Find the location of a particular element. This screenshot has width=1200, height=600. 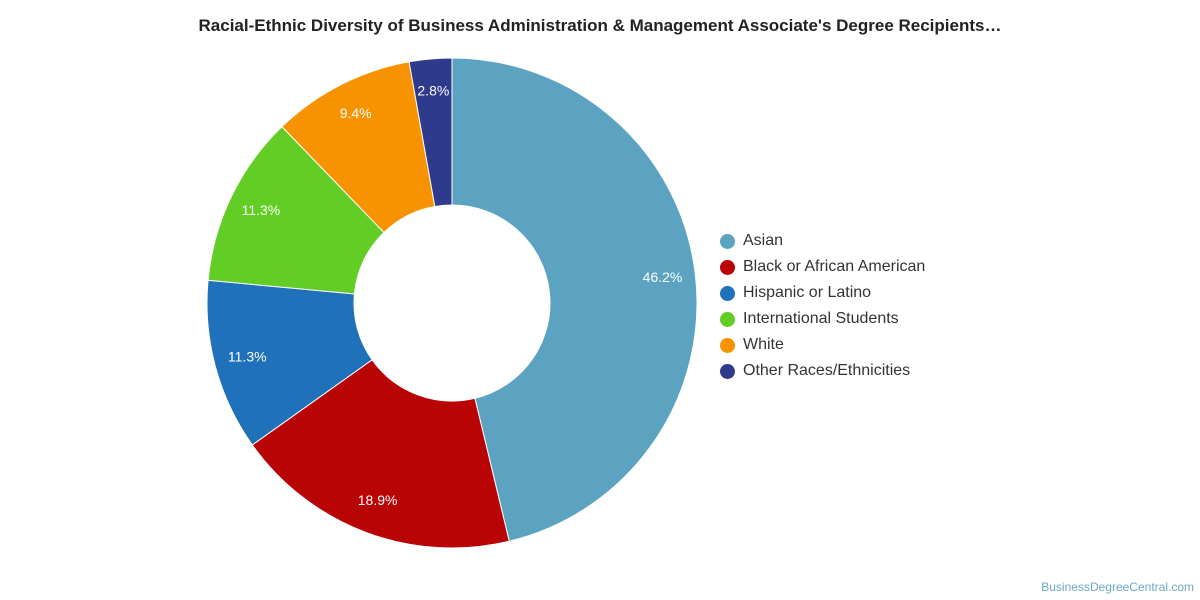

slice-value-label: 9.4% is located at coordinates (356, 113).